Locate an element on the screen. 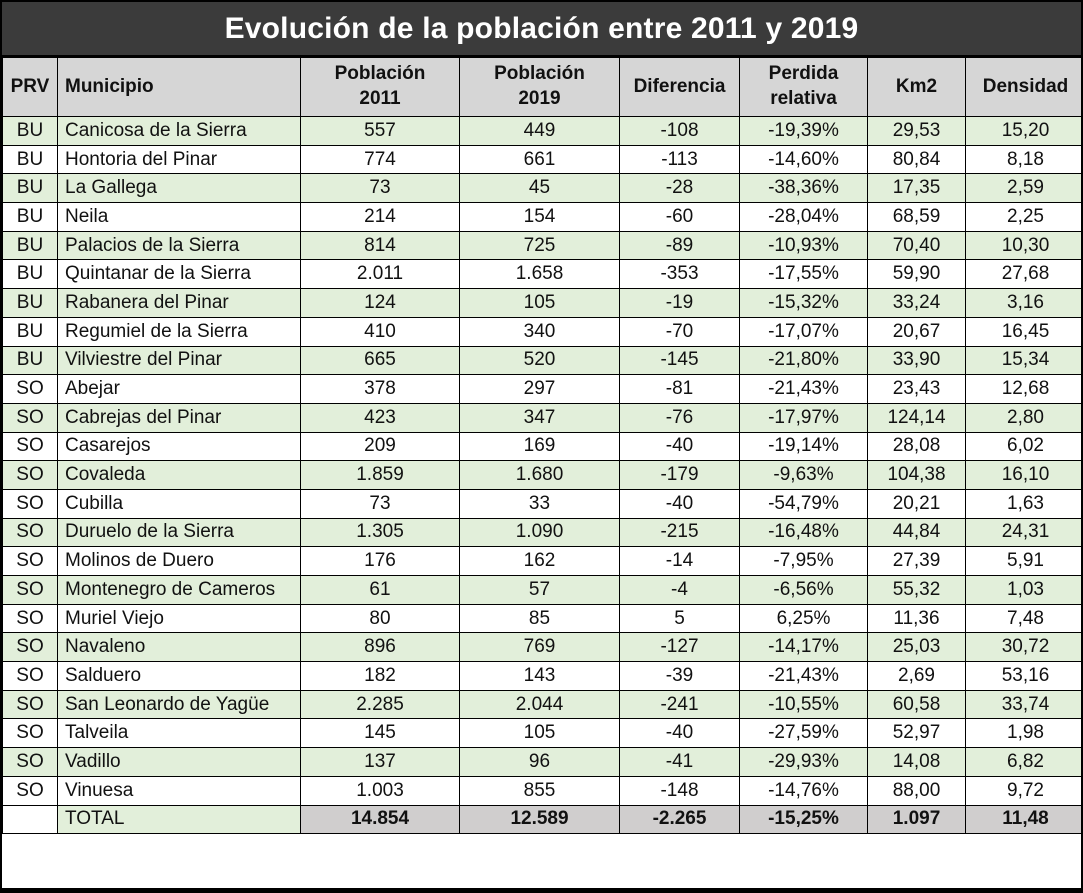 This screenshot has height=893, width=1083. cell-value: 340 is located at coordinates (539, 331).